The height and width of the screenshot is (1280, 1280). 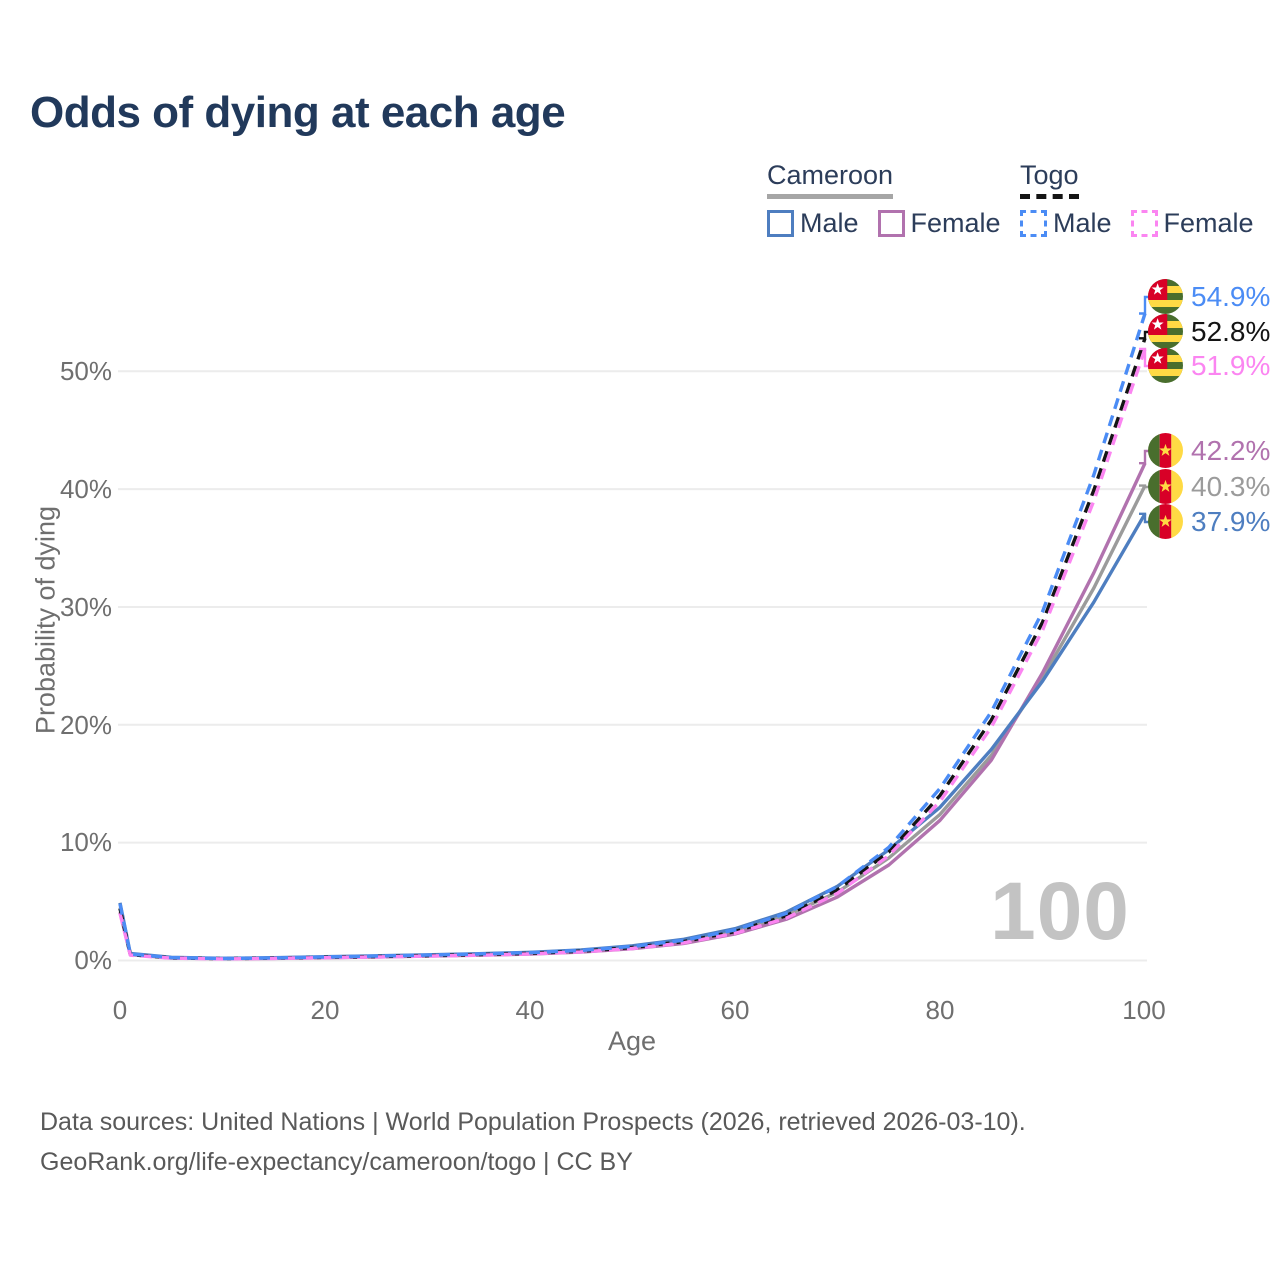 I want to click on end-label-cameroon-female: 42.2%, so click(x=1209, y=450).